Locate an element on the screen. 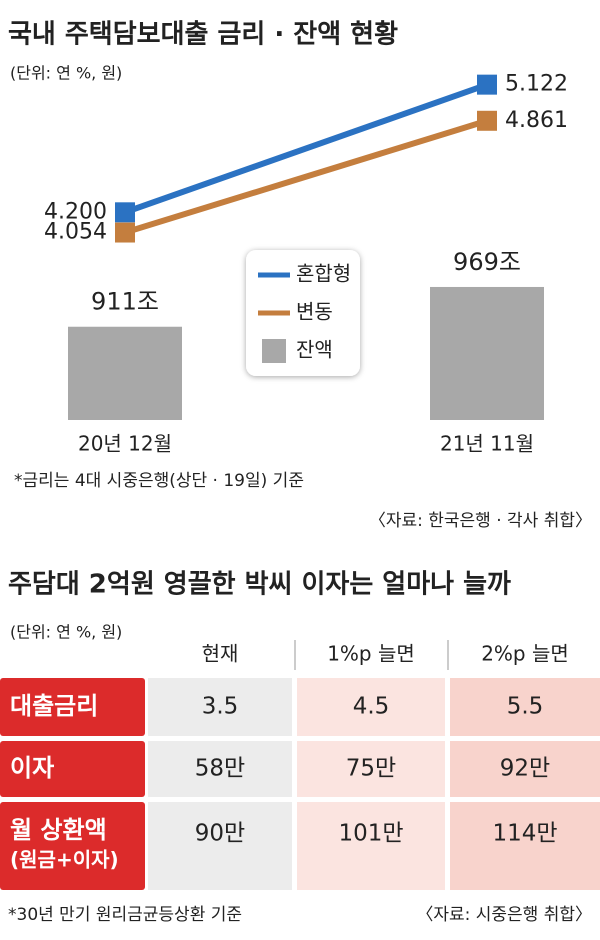  point-value-label: 5.122 is located at coordinates (536, 84).